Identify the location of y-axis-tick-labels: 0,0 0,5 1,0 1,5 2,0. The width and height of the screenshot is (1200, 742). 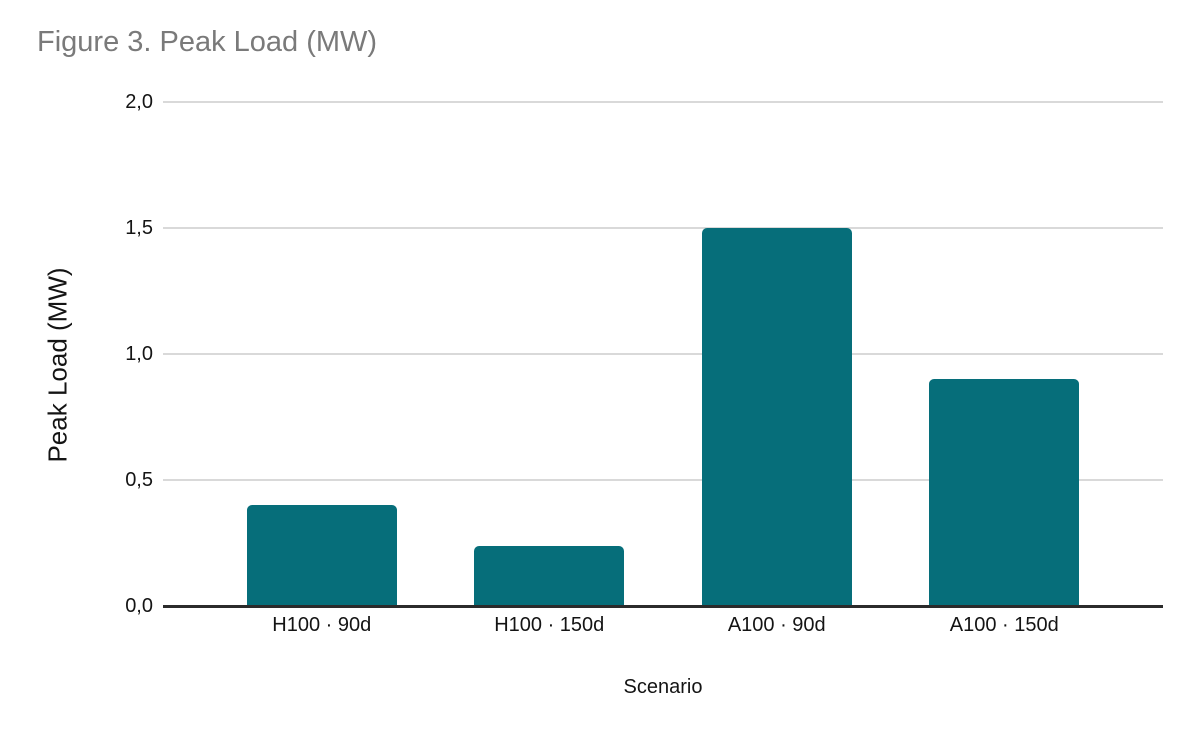
(105, 354).